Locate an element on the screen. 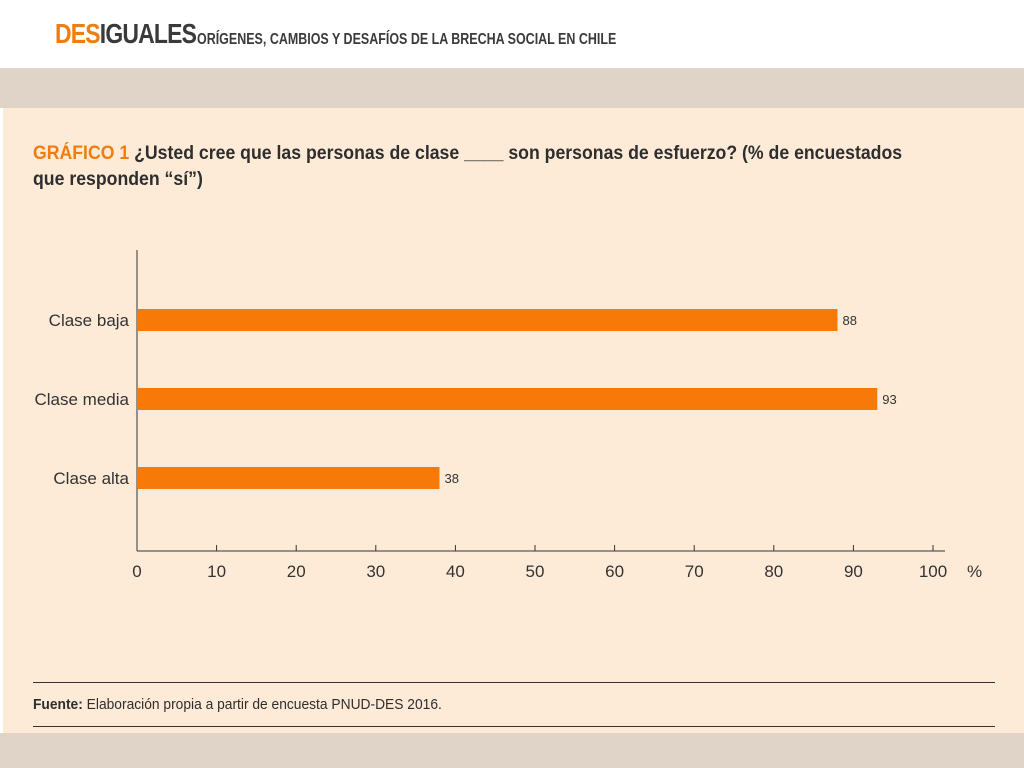  data-label: 93 is located at coordinates (889, 399).